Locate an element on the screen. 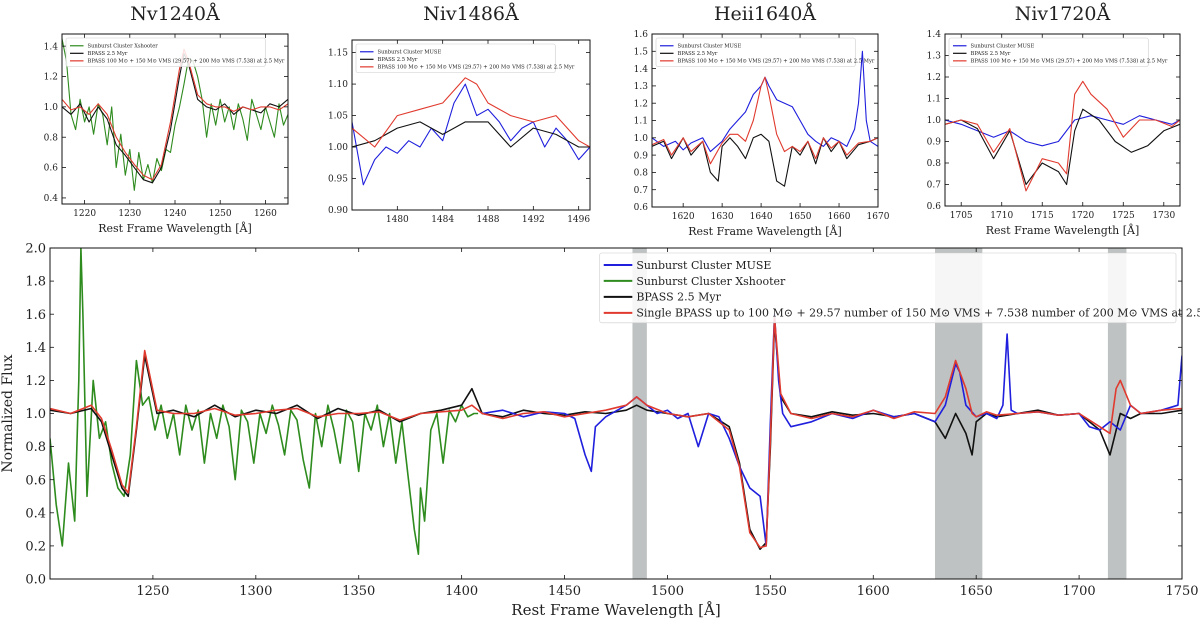 This screenshot has width=1200, height=626. x-tick-label: 1492 is located at coordinates (533, 220).